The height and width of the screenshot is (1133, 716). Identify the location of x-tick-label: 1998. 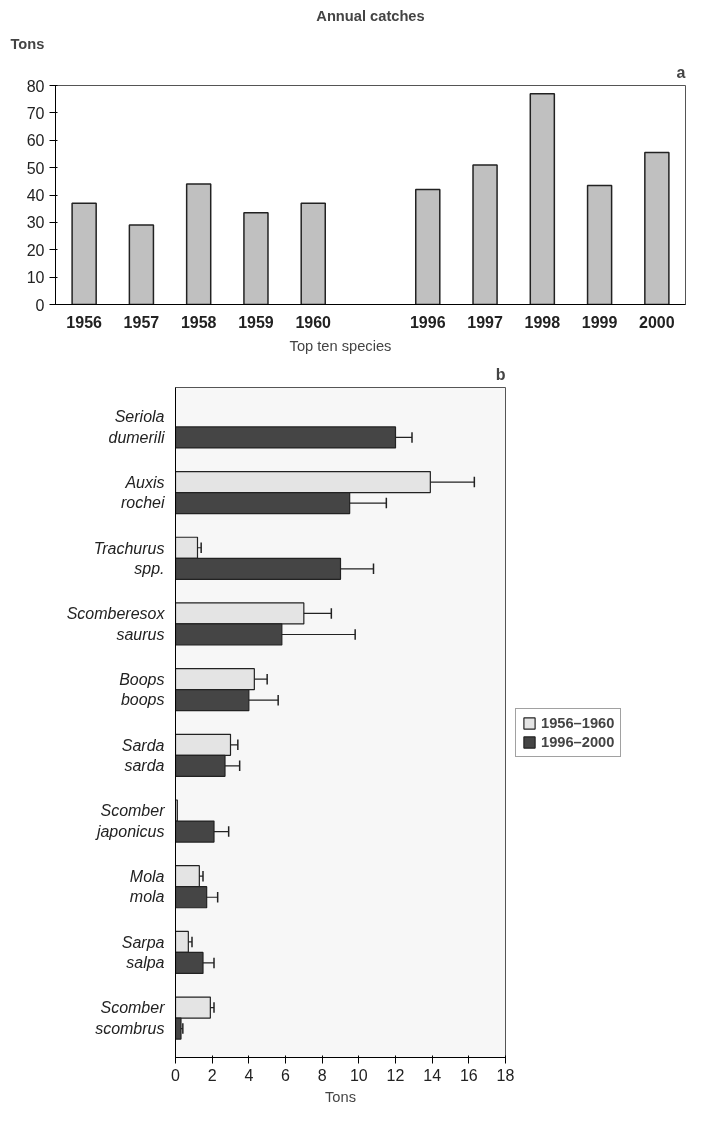
(542, 322).